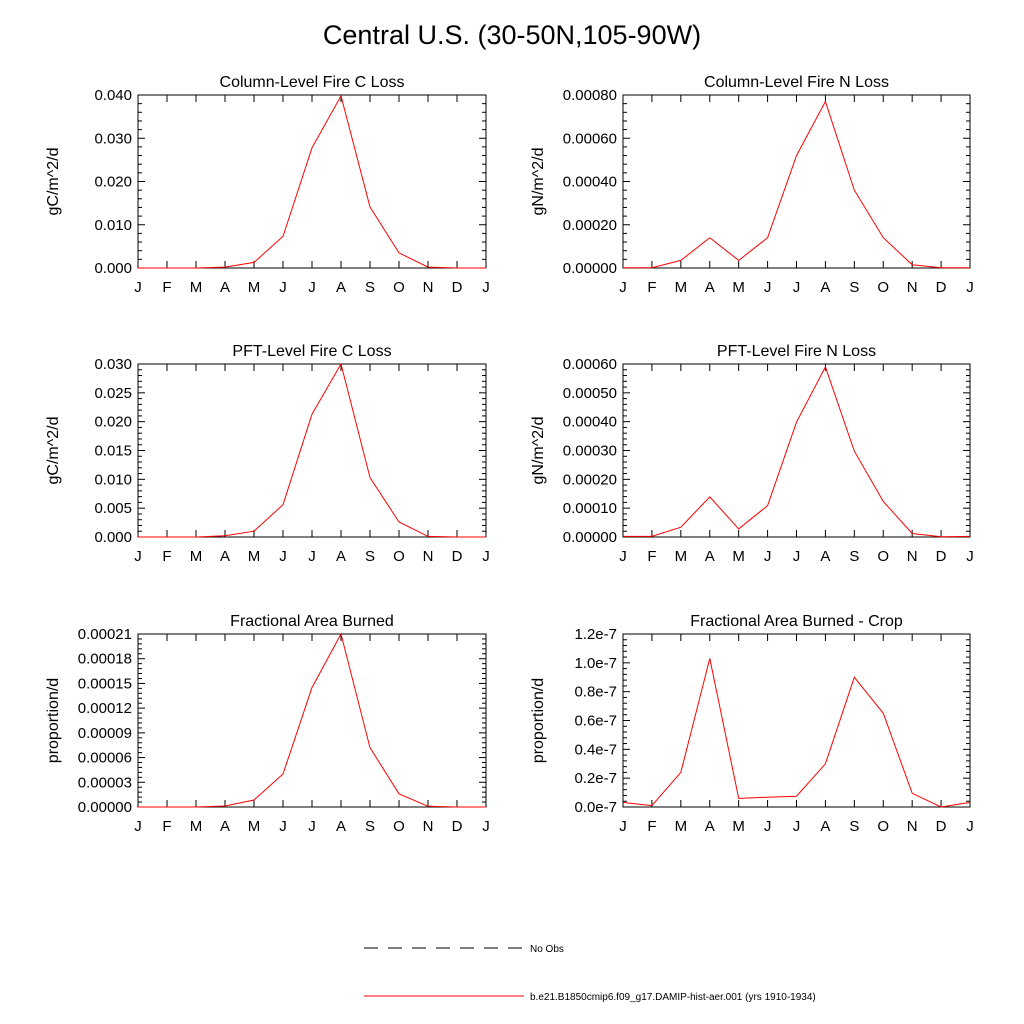 This screenshot has width=1024, height=1024. What do you see at coordinates (105, 782) in the screenshot?
I see `y-tick-label: 0.00003` at bounding box center [105, 782].